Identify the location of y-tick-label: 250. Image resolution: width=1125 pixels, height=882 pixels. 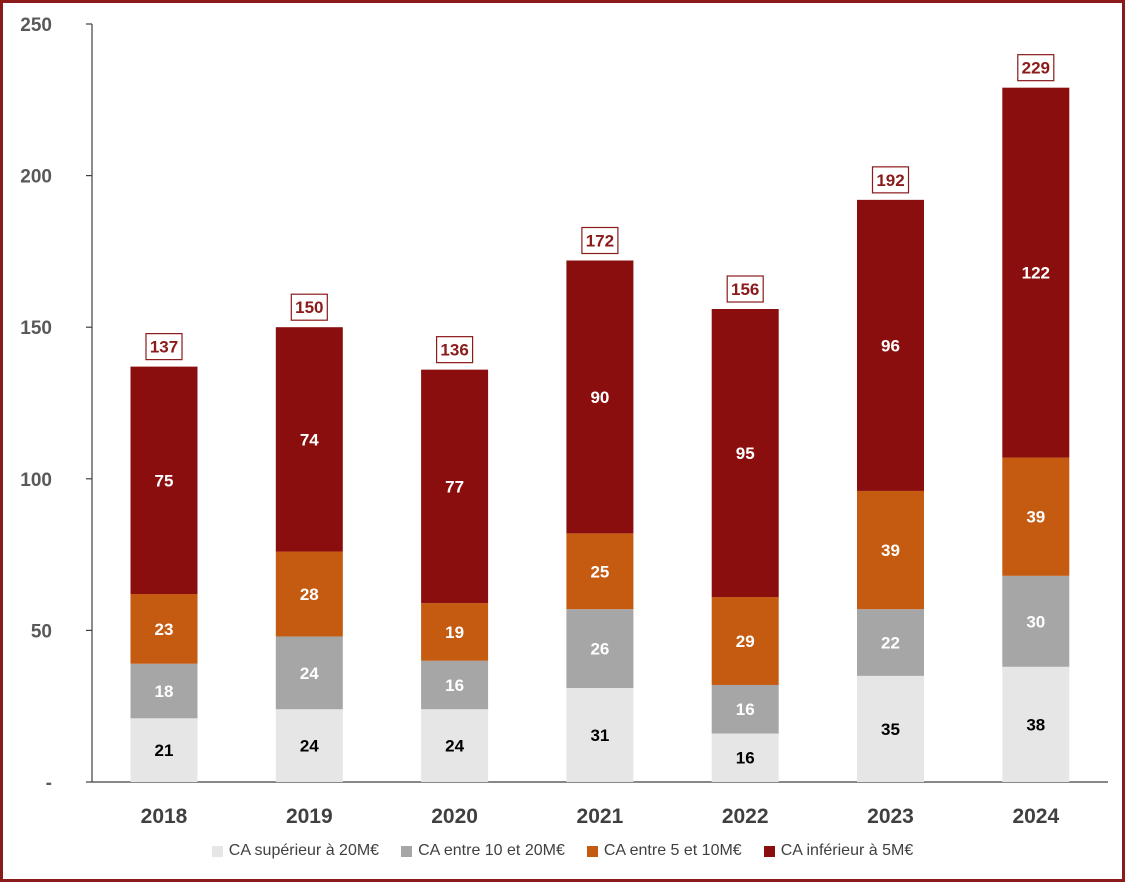
(36, 25).